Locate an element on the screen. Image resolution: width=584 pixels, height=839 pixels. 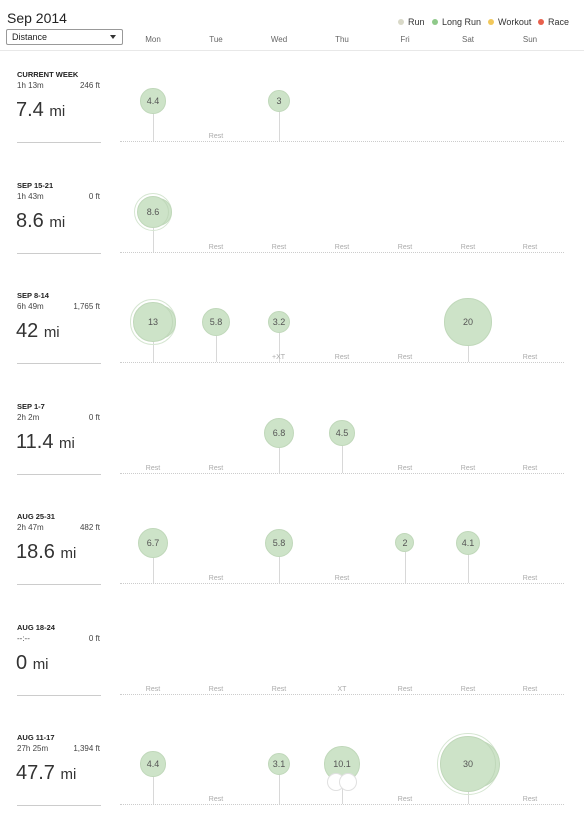
day-header-wed: Wed is located at coordinates (279, 39).